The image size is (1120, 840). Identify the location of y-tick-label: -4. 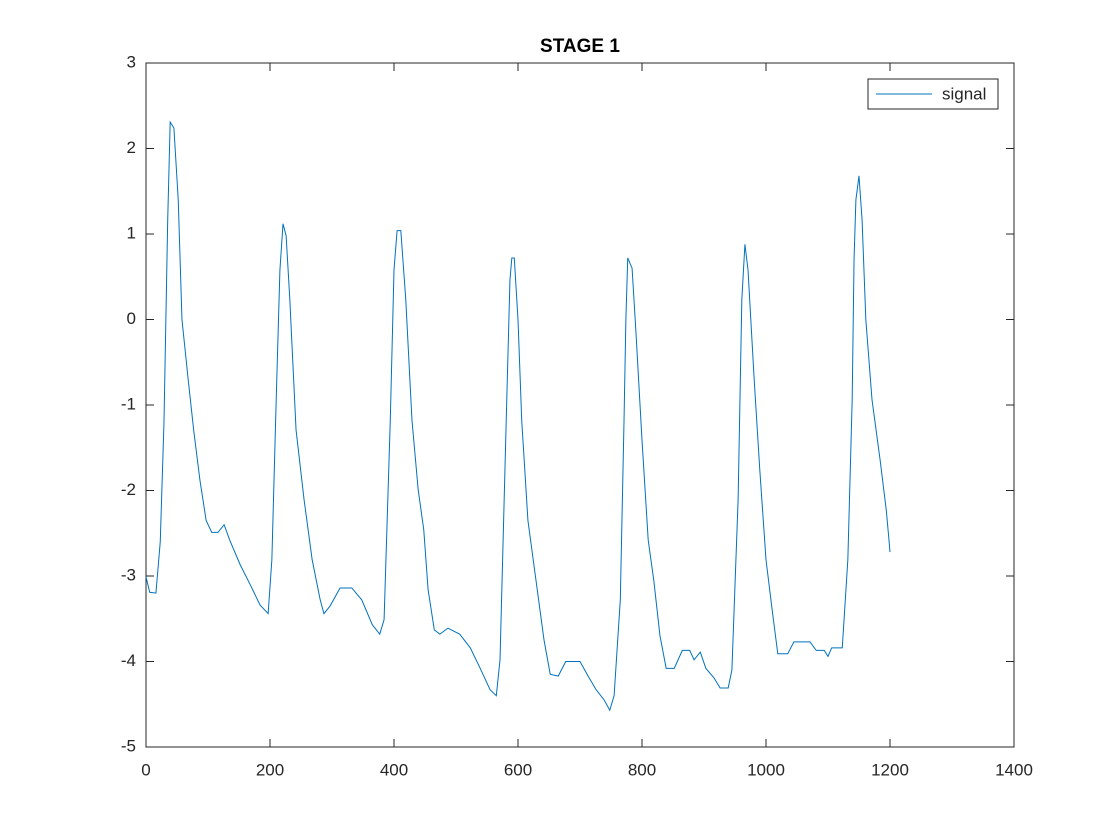
(128, 660).